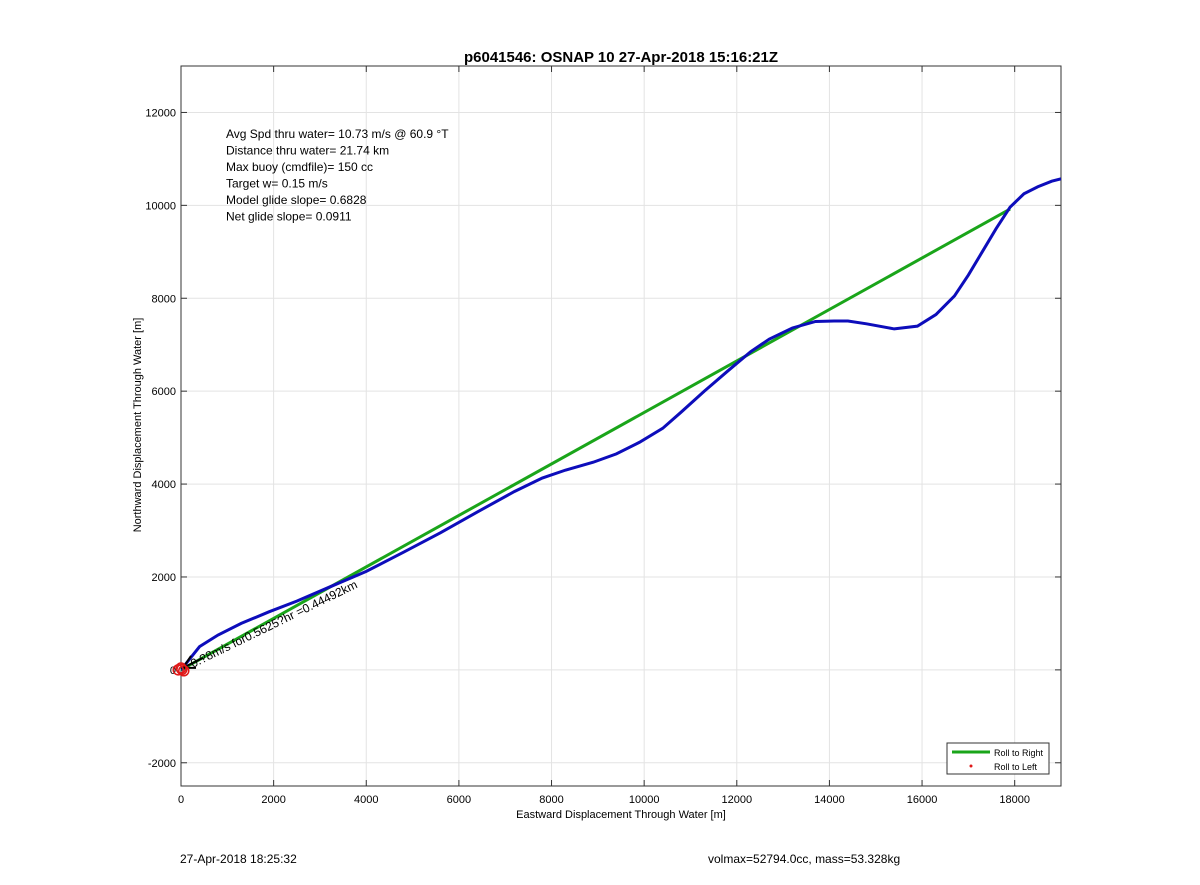 This screenshot has height=885, width=1200. Describe the element at coordinates (238, 859) in the screenshot. I see `footer-timestamp: 27-Apr-2018 18:25:32` at that location.